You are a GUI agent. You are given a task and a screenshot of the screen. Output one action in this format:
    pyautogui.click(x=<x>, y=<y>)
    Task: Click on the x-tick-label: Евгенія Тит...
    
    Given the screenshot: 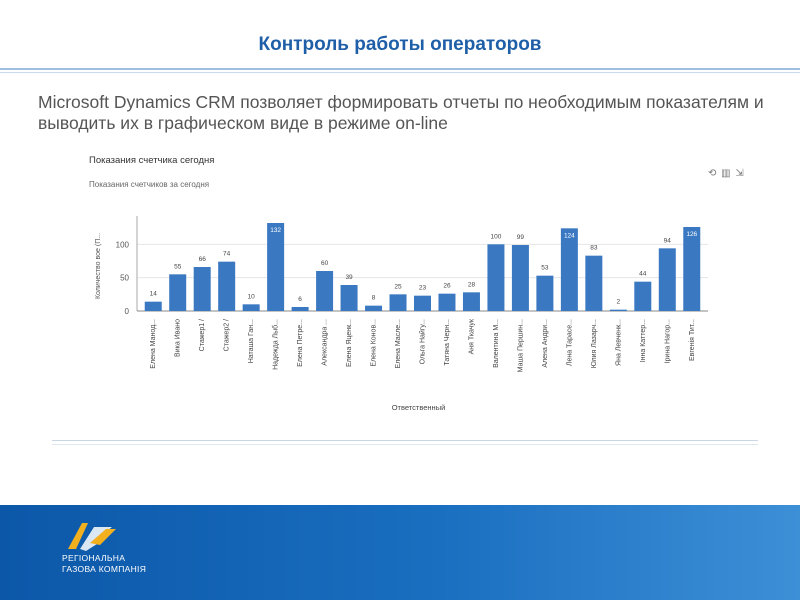 What is the action you would take?
    pyautogui.click(x=692, y=340)
    